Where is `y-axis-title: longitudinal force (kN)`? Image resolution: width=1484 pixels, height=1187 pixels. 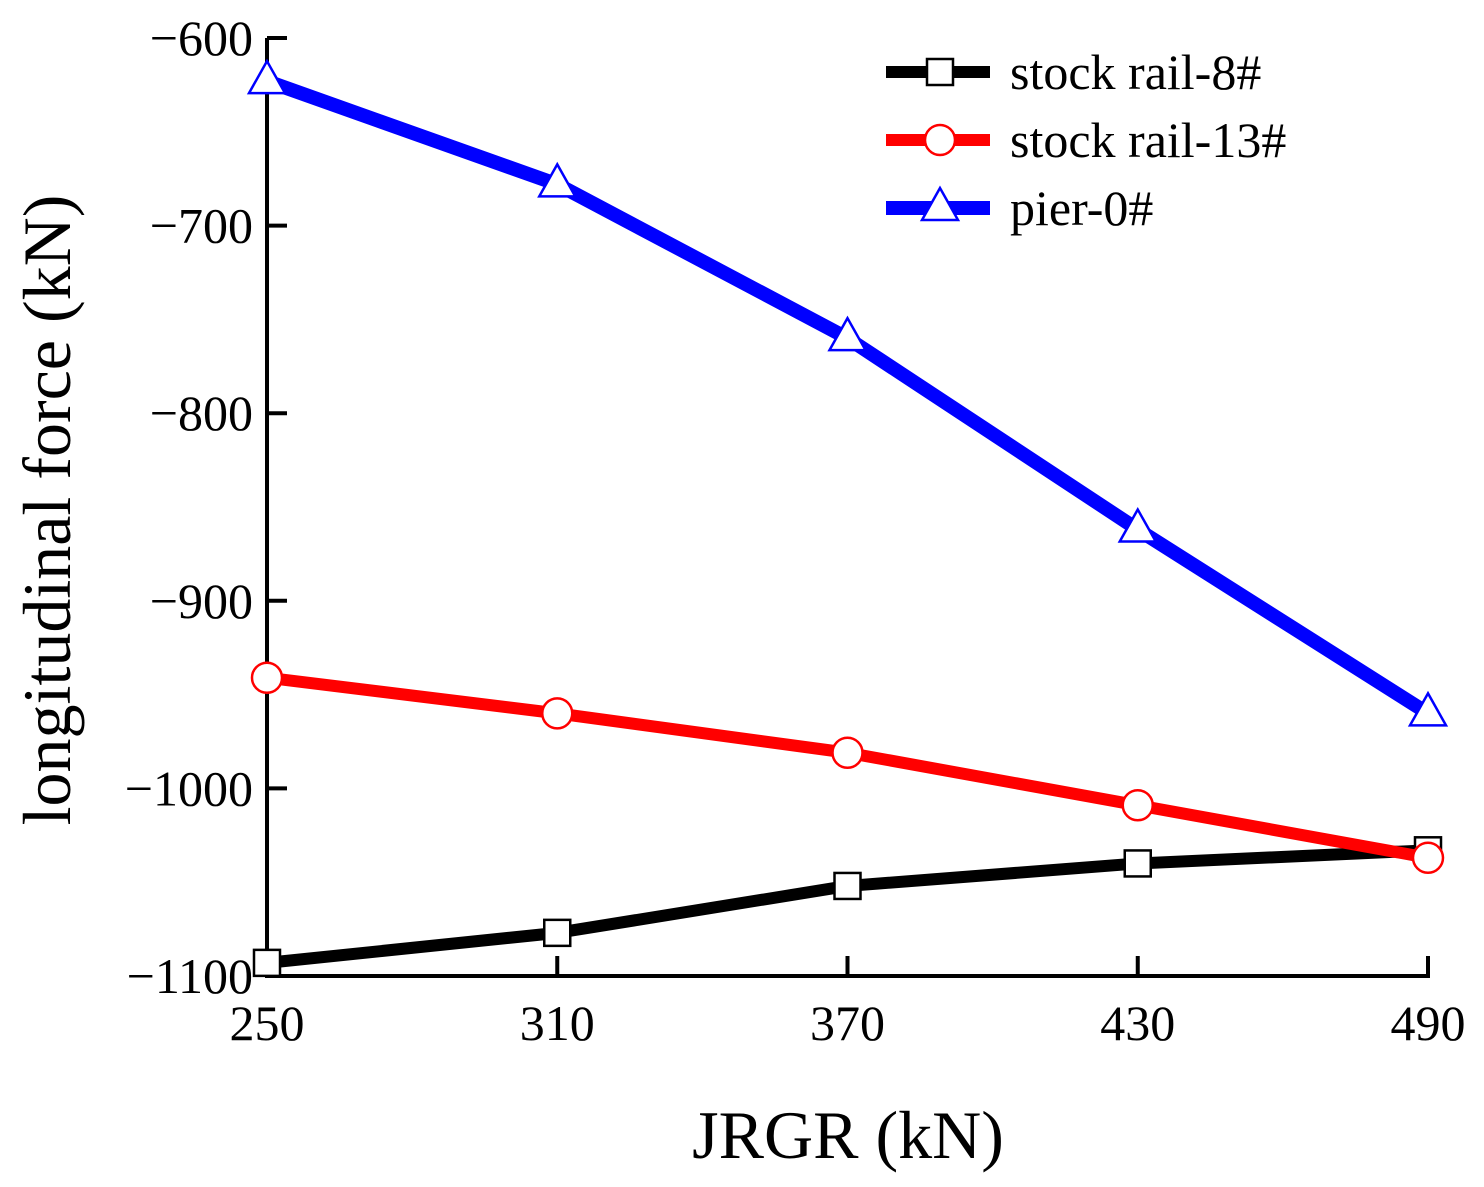
y-axis-title: longitudinal force (kN) is located at coordinates (47, 510).